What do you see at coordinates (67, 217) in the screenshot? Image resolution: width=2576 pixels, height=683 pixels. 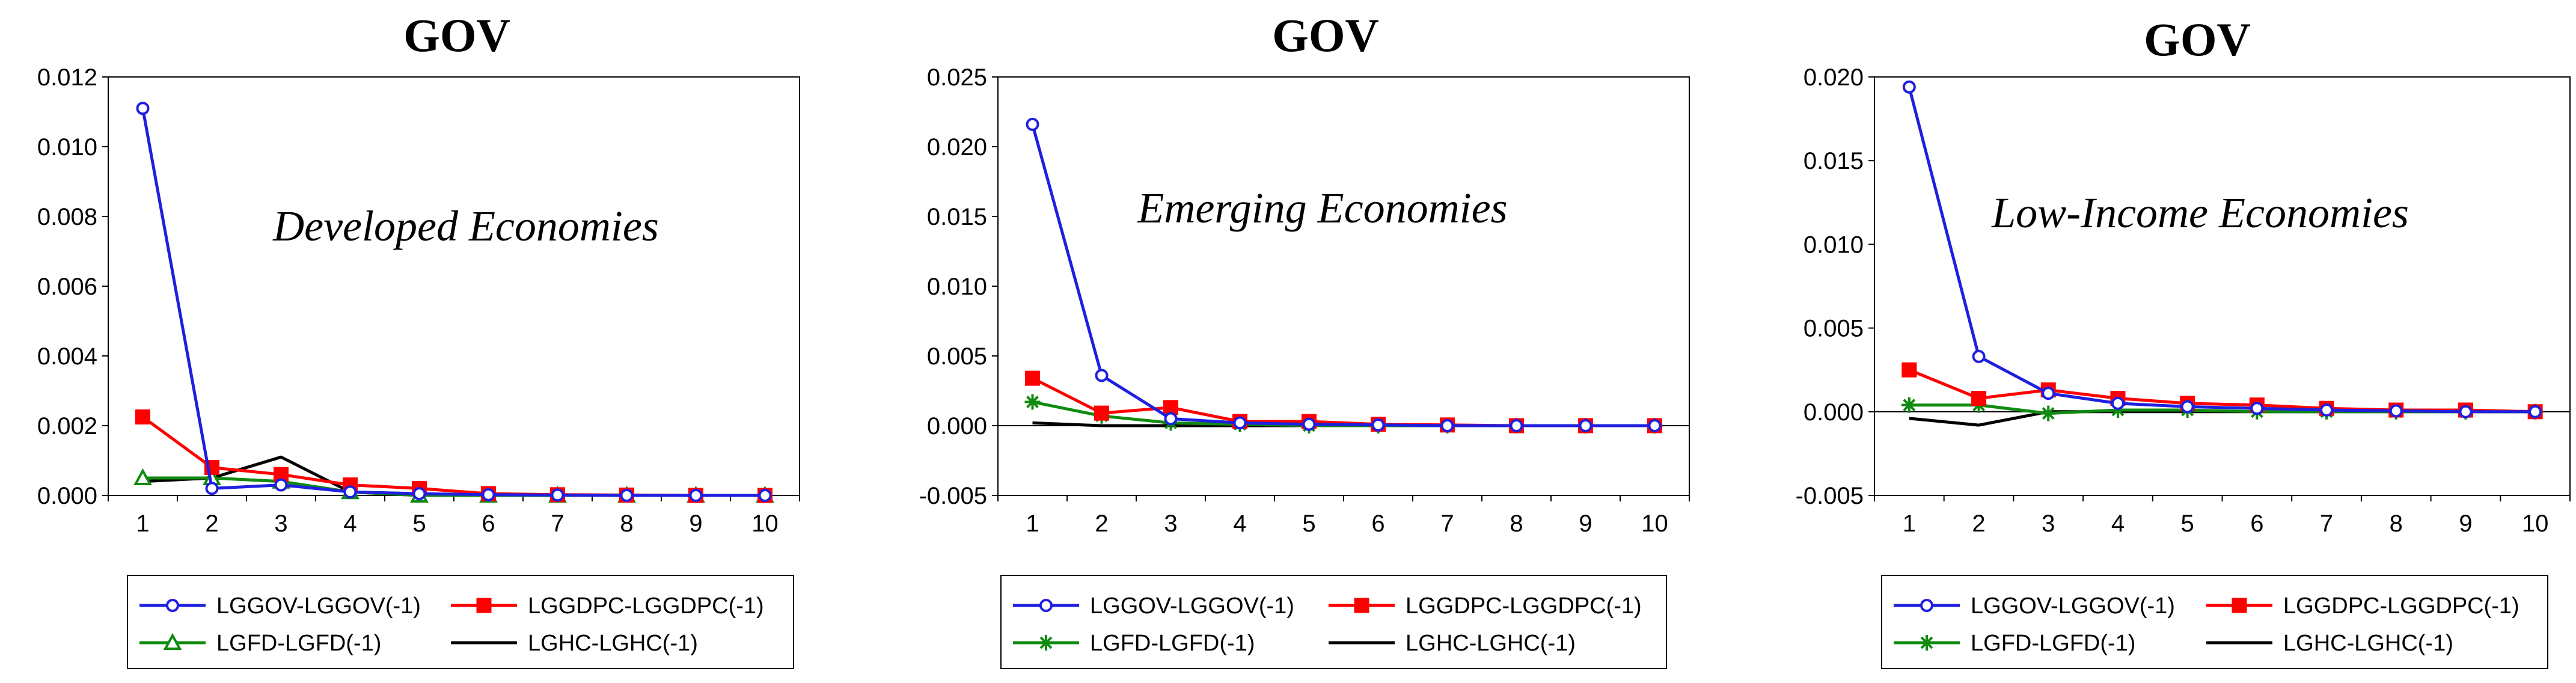 I see `y-tick-label: 0.008` at bounding box center [67, 217].